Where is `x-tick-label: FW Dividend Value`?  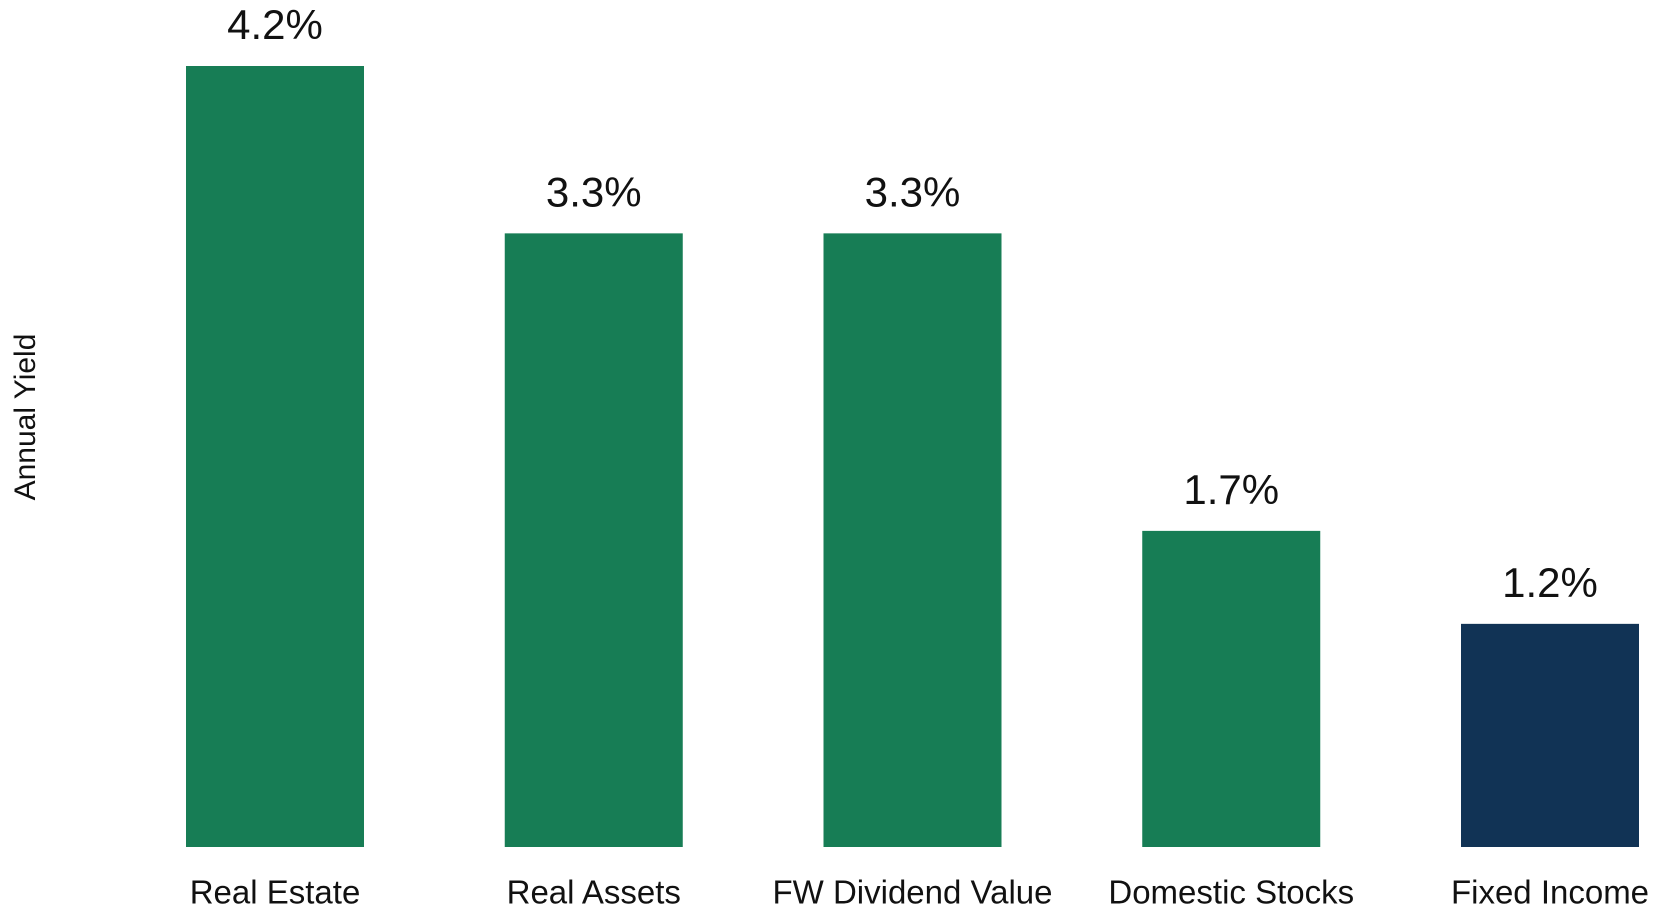
x-tick-label: FW Dividend Value is located at coordinates (912, 892).